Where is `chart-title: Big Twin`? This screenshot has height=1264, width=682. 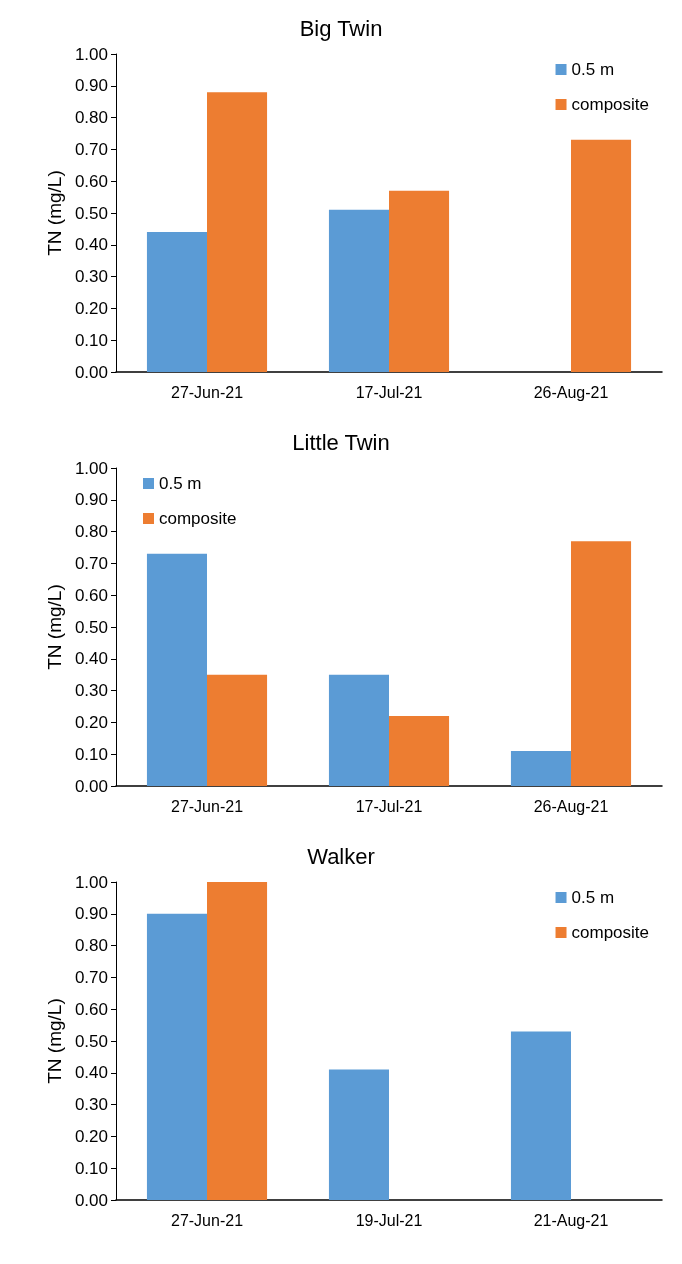
chart-title: Big Twin is located at coordinates (341, 28).